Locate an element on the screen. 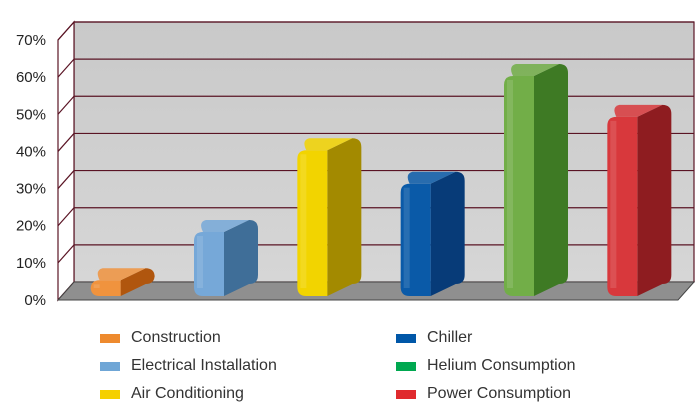 The width and height of the screenshot is (695, 404). plot-floor is located at coordinates (375, 291).